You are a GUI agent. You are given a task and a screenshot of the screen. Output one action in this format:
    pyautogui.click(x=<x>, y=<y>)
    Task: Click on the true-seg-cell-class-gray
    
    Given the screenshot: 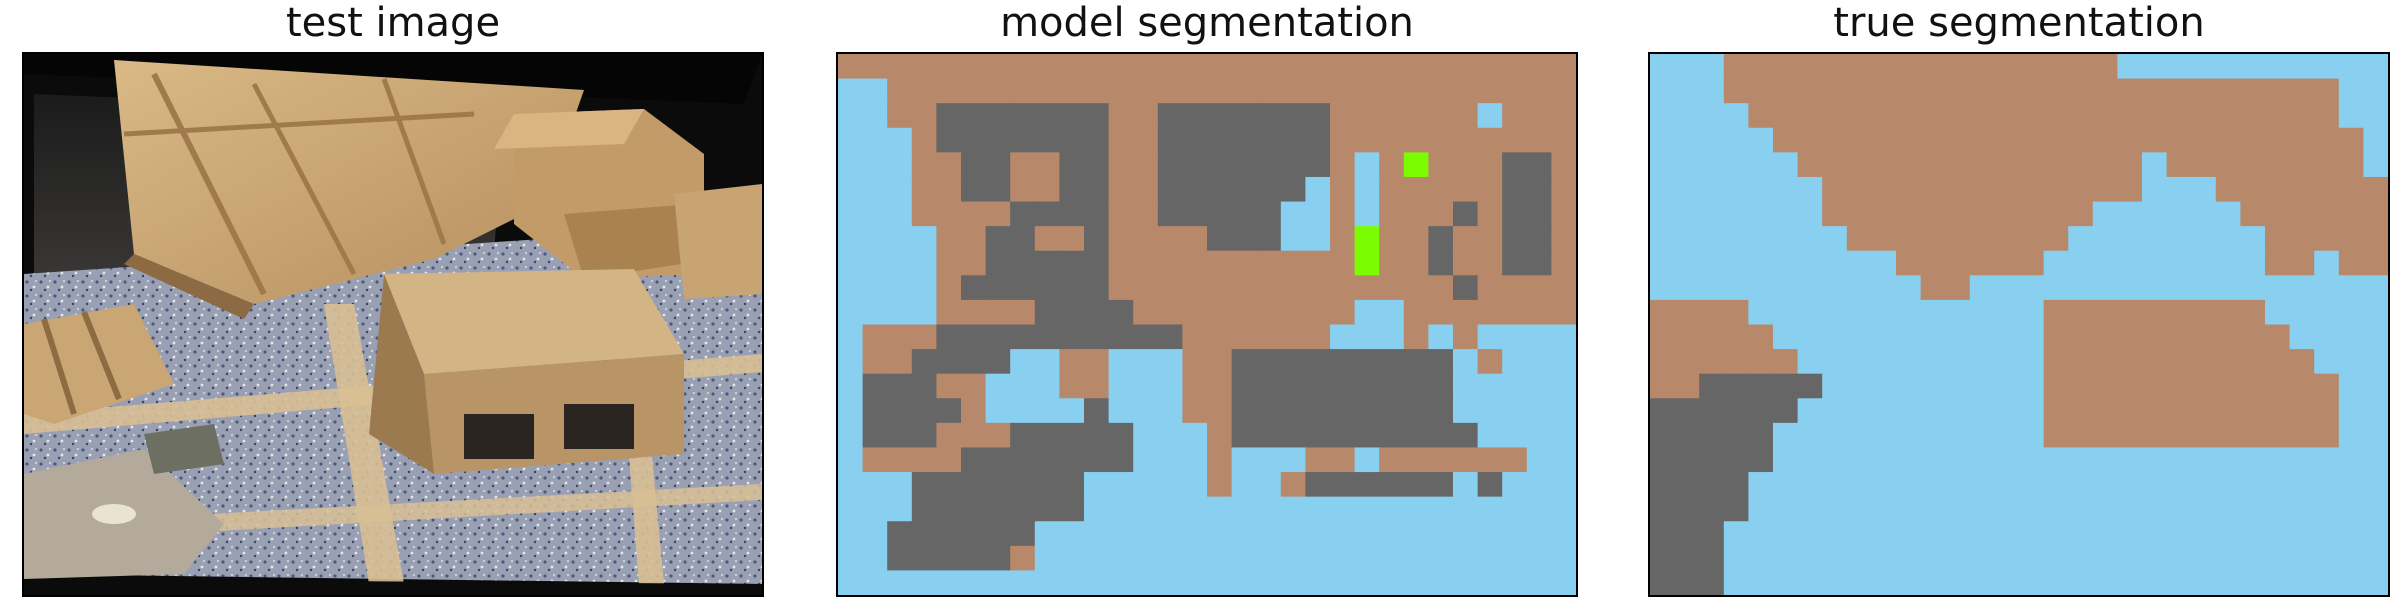 What is the action you would take?
    pyautogui.click(x=1712, y=582)
    